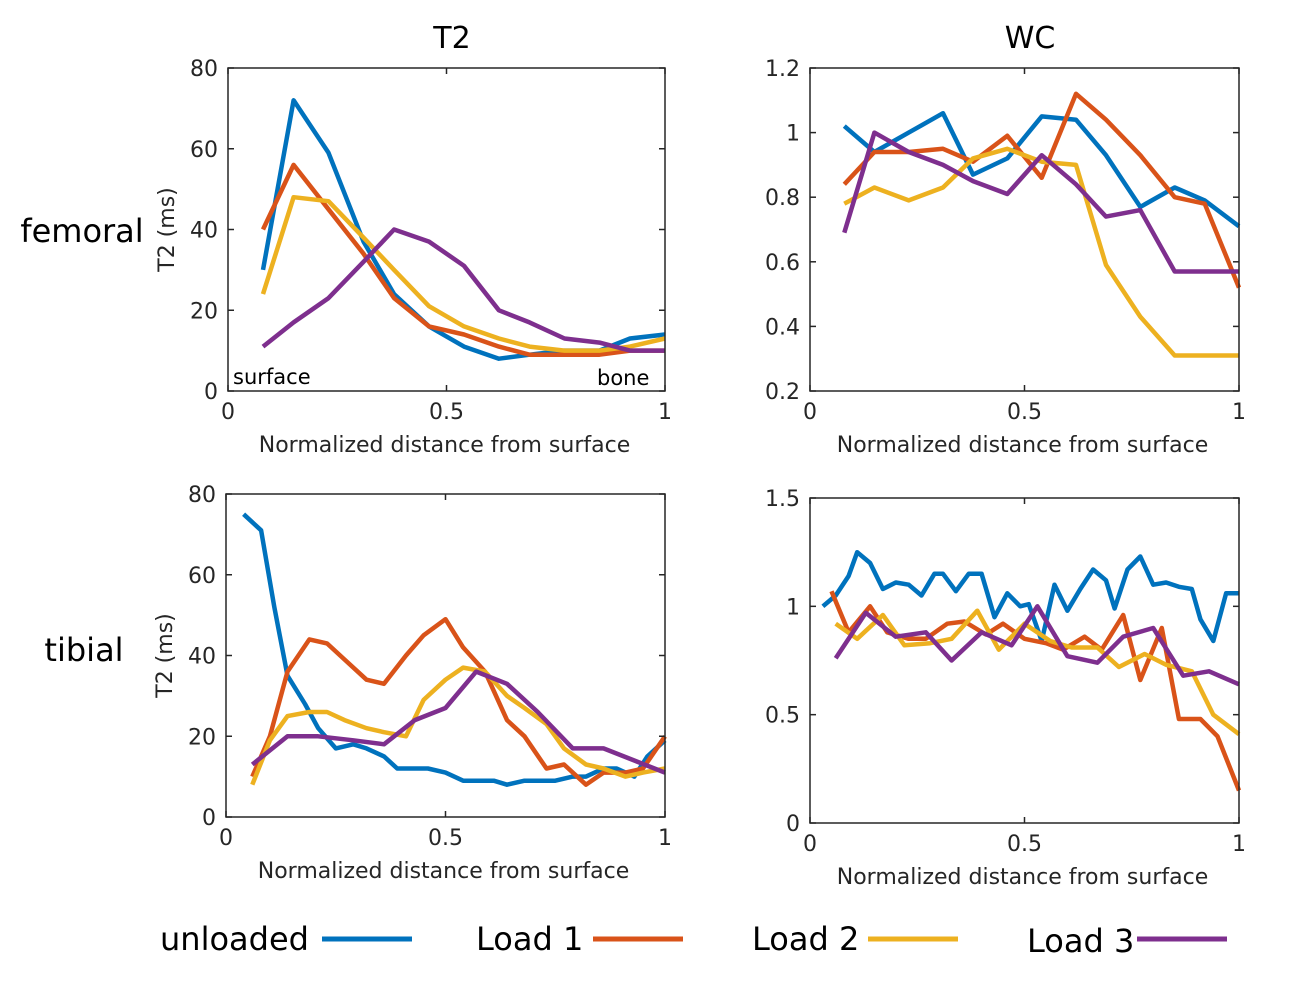 Image resolution: width=1293 pixels, height=986 pixels. I want to click on legend-label-load-1: Load 1, so click(529, 939).